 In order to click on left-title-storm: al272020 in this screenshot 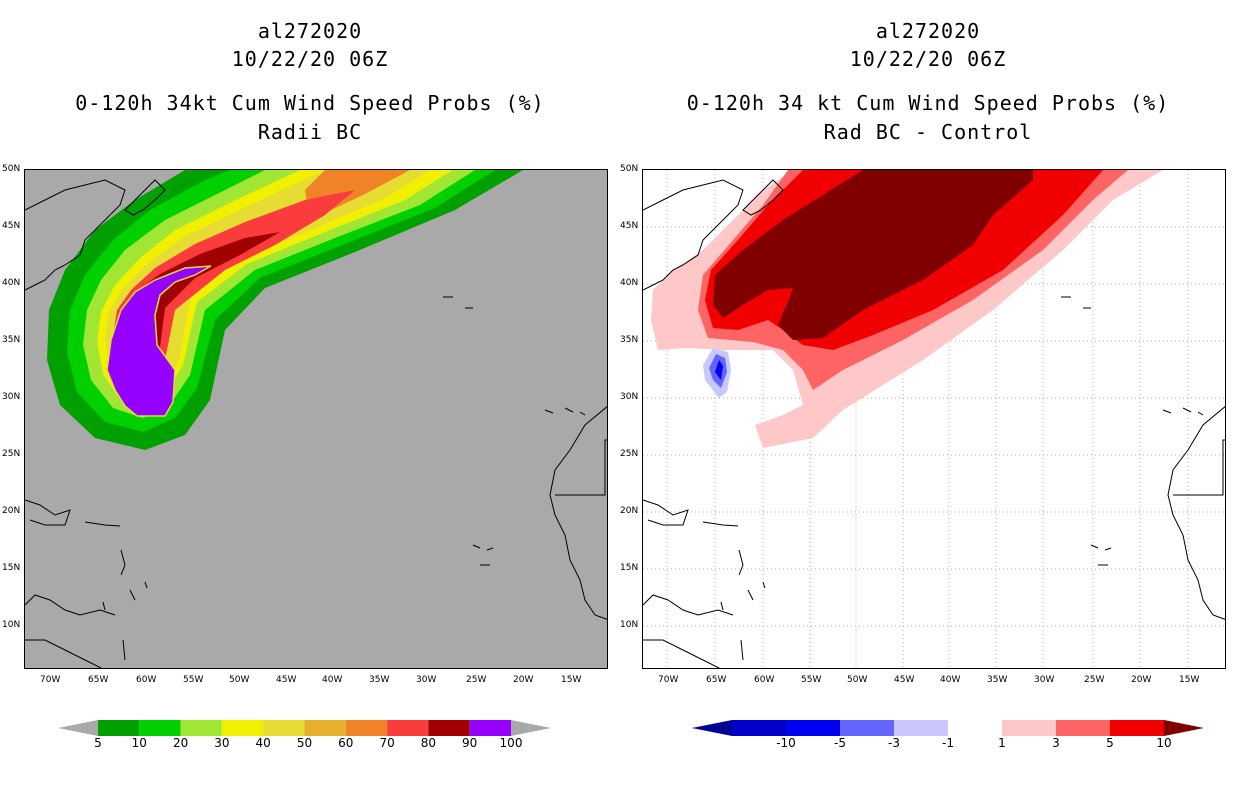, I will do `click(310, 31)`.